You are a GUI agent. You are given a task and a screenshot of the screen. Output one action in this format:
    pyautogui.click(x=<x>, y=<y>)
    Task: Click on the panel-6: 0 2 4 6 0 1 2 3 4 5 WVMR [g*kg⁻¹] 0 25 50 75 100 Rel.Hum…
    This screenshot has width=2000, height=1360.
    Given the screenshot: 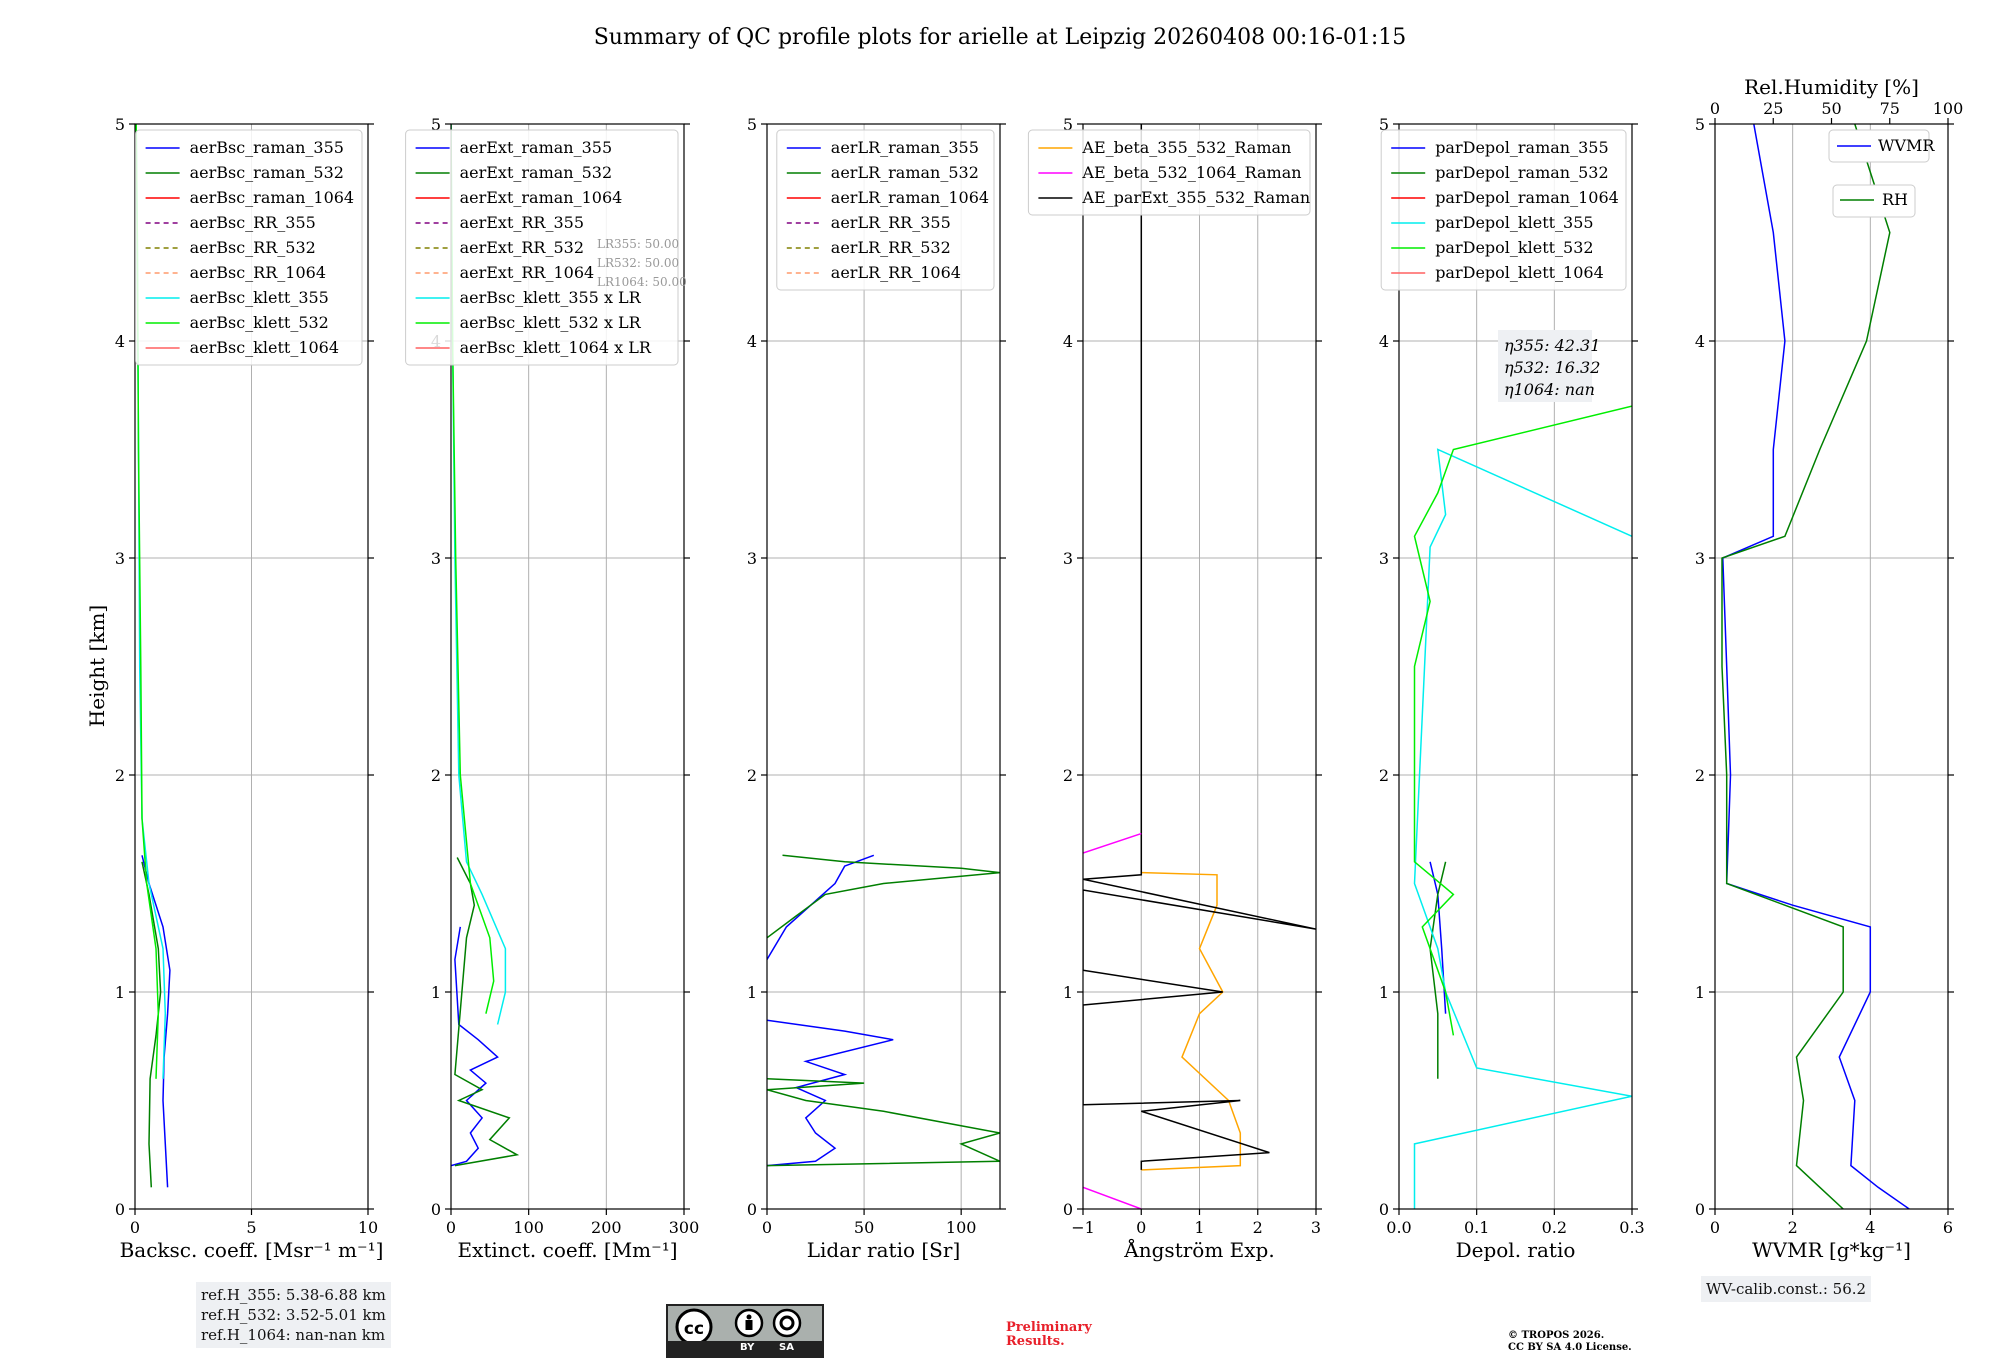 What is the action you would take?
    pyautogui.click(x=1829, y=668)
    